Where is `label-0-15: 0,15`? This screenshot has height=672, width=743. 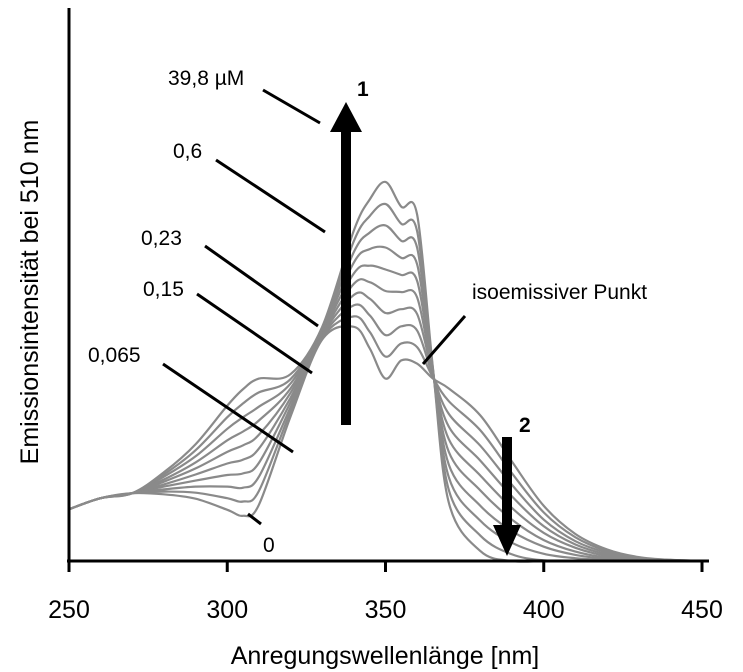
label-0-15: 0,15 is located at coordinates (163, 289).